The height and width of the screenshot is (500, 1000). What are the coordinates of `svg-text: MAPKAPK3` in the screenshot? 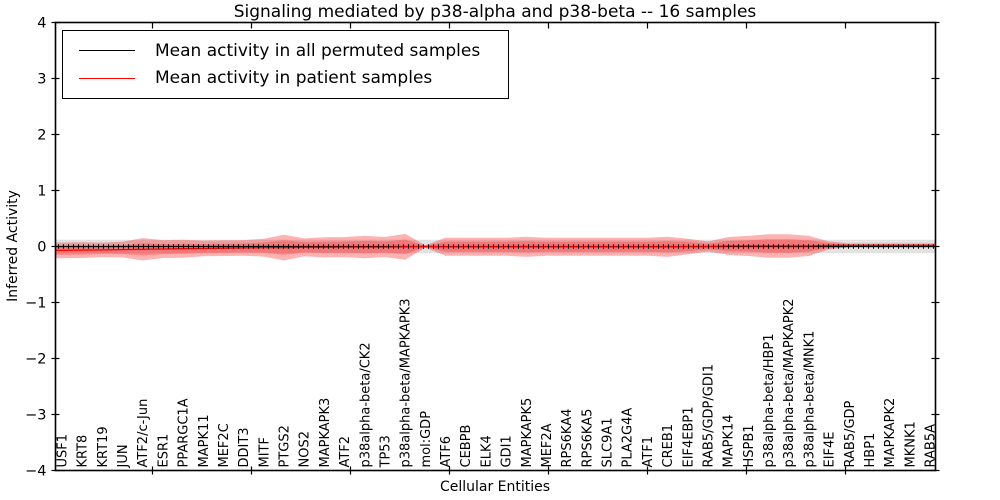 It's located at (325, 433).